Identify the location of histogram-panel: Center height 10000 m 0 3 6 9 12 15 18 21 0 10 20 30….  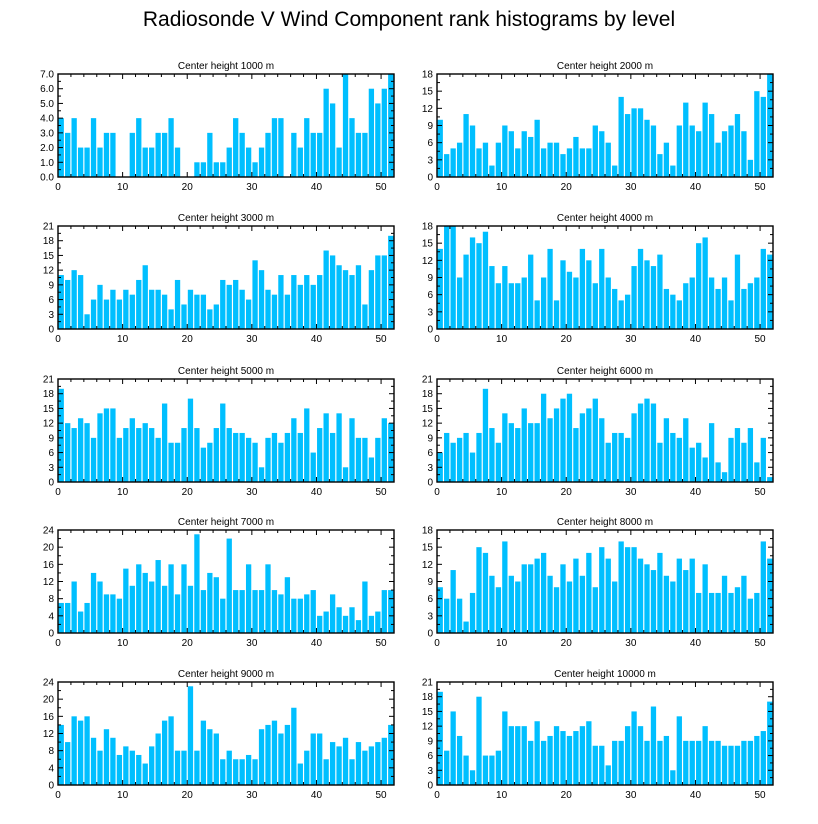
(598, 735).